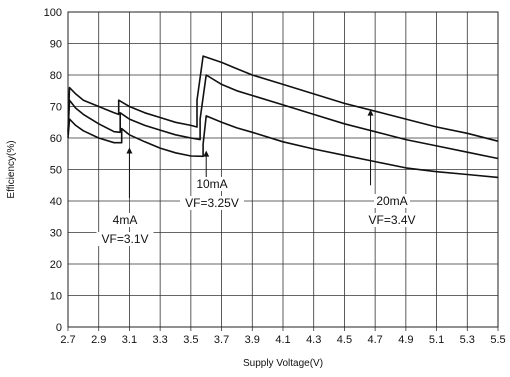 This screenshot has height=377, width=510. What do you see at coordinates (159, 340) in the screenshot?
I see `x-tick-label: 3.3` at bounding box center [159, 340].